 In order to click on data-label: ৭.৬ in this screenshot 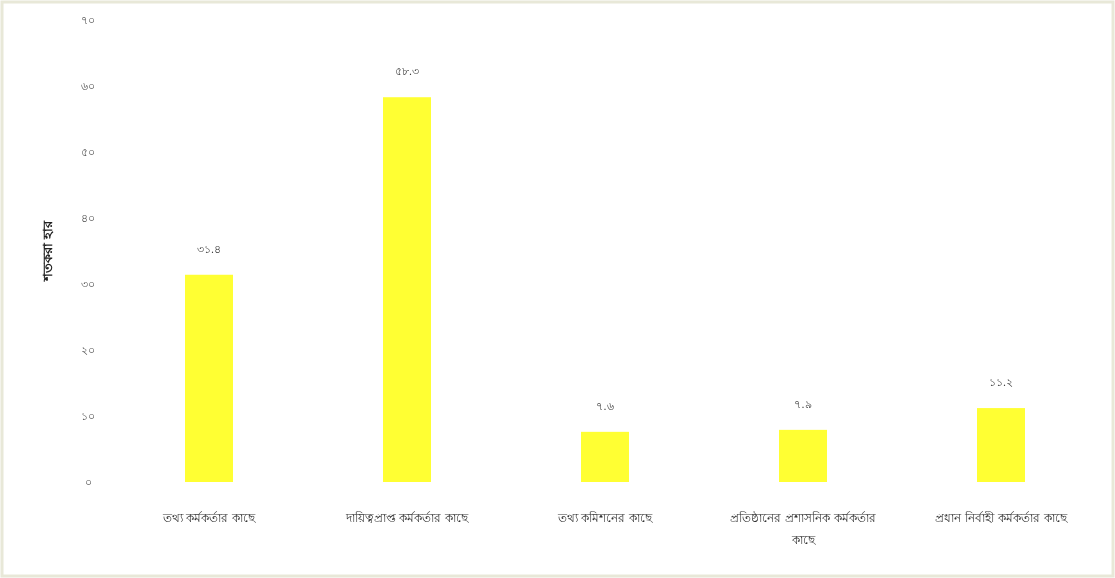, I will do `click(605, 406)`.